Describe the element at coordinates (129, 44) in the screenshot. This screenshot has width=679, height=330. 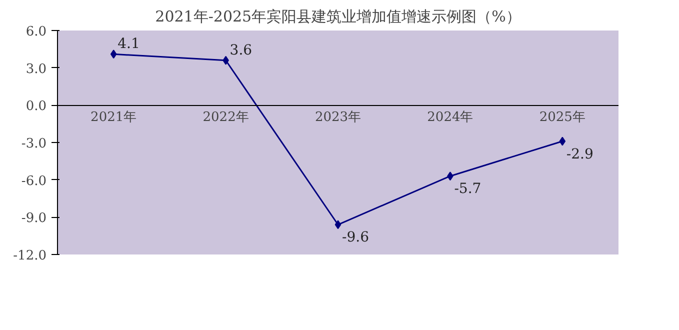
I see `data-label: 4.1` at that location.